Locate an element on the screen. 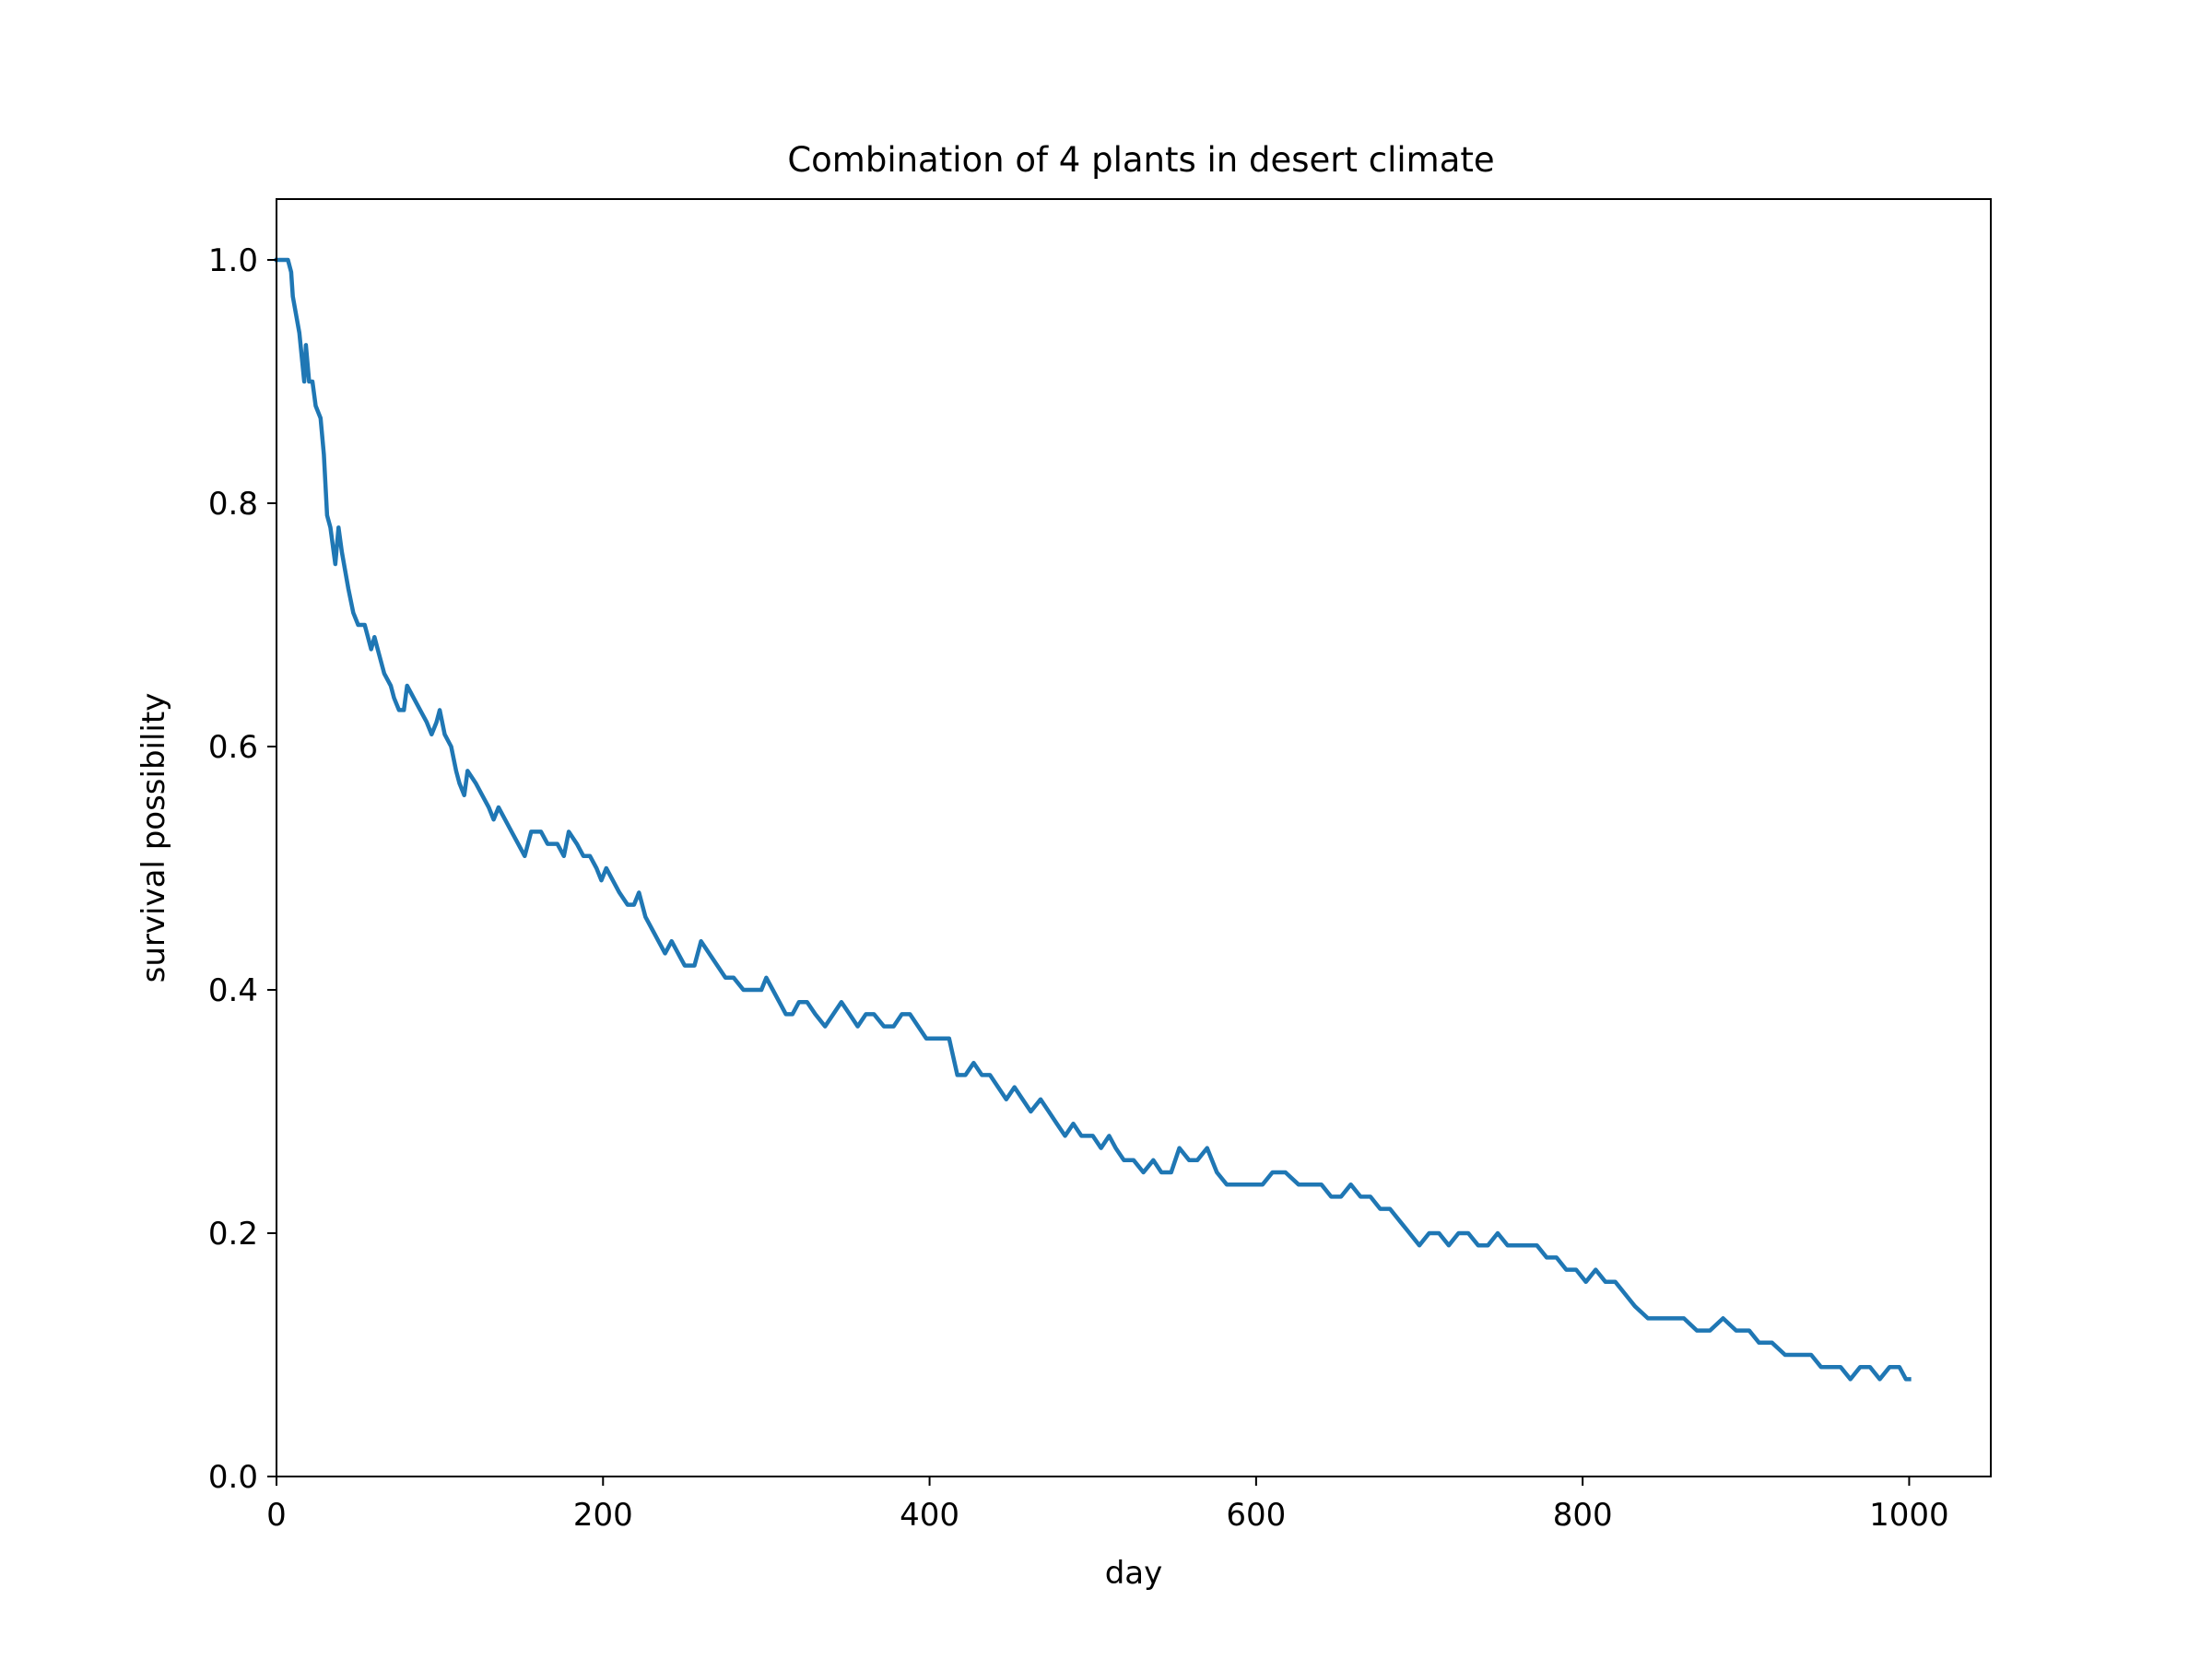 The width and height of the screenshot is (2212, 1659). y-axis-label: survival possibility is located at coordinates (153, 838).